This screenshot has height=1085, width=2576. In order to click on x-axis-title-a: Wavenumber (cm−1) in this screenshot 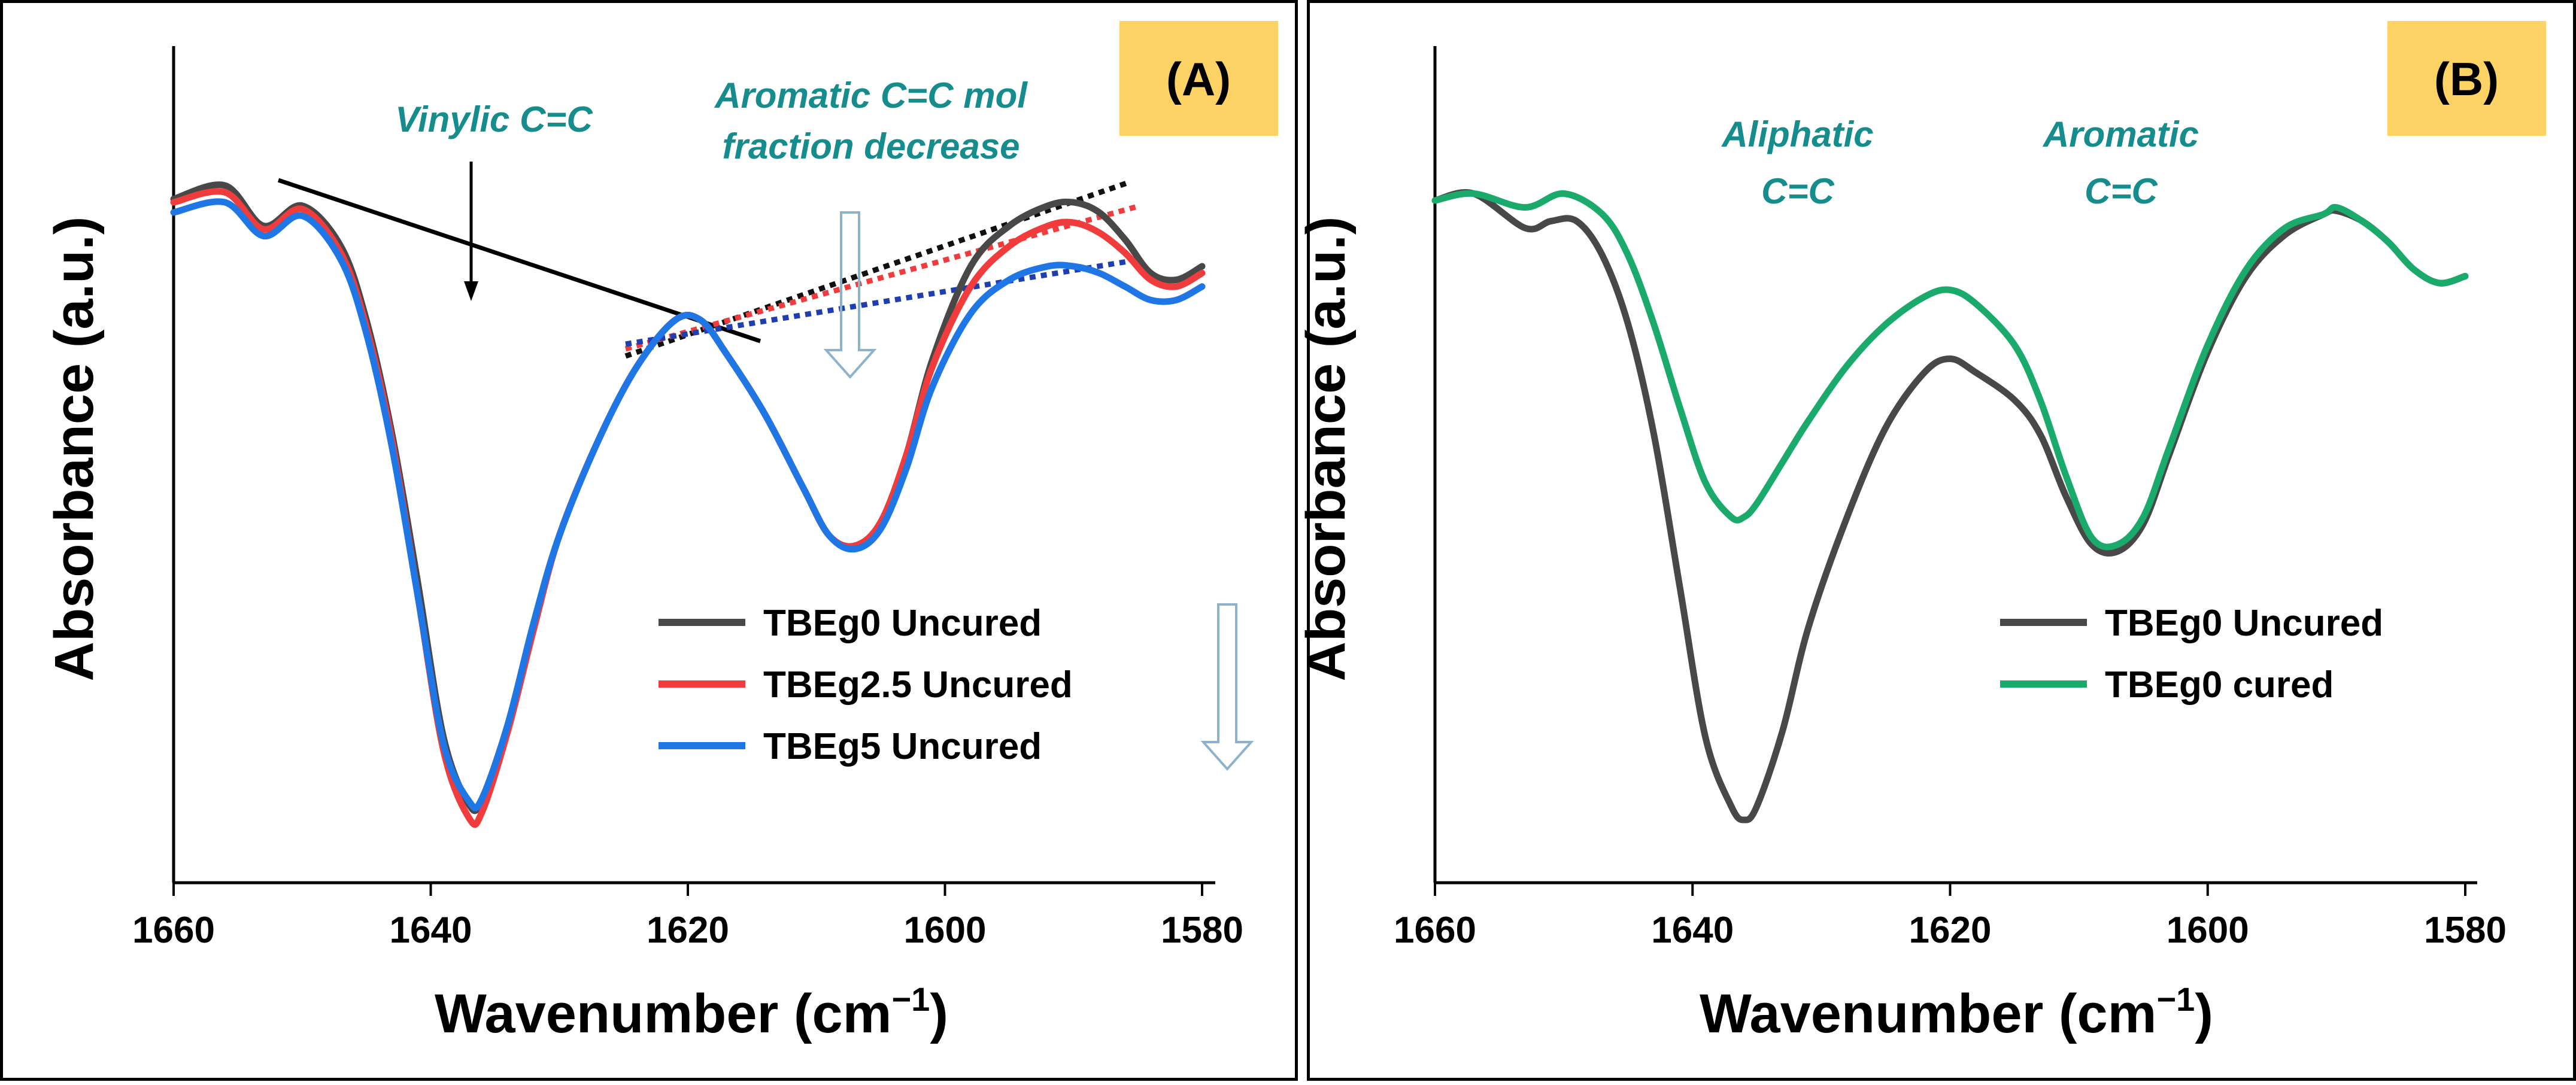, I will do `click(691, 1012)`.